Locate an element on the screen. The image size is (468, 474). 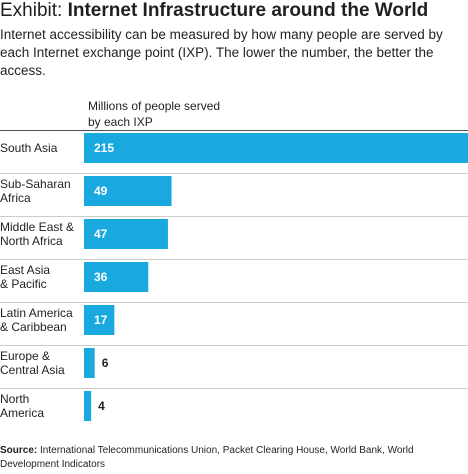
category-label: Sub-Saharan Africa is located at coordinates (35, 191).